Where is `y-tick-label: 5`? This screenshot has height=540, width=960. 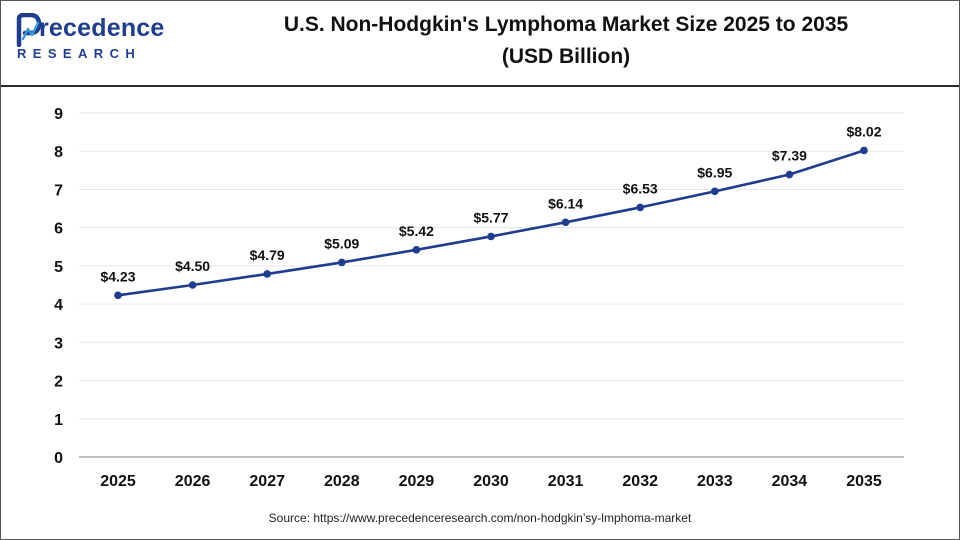 y-tick-label: 5 is located at coordinates (58, 267).